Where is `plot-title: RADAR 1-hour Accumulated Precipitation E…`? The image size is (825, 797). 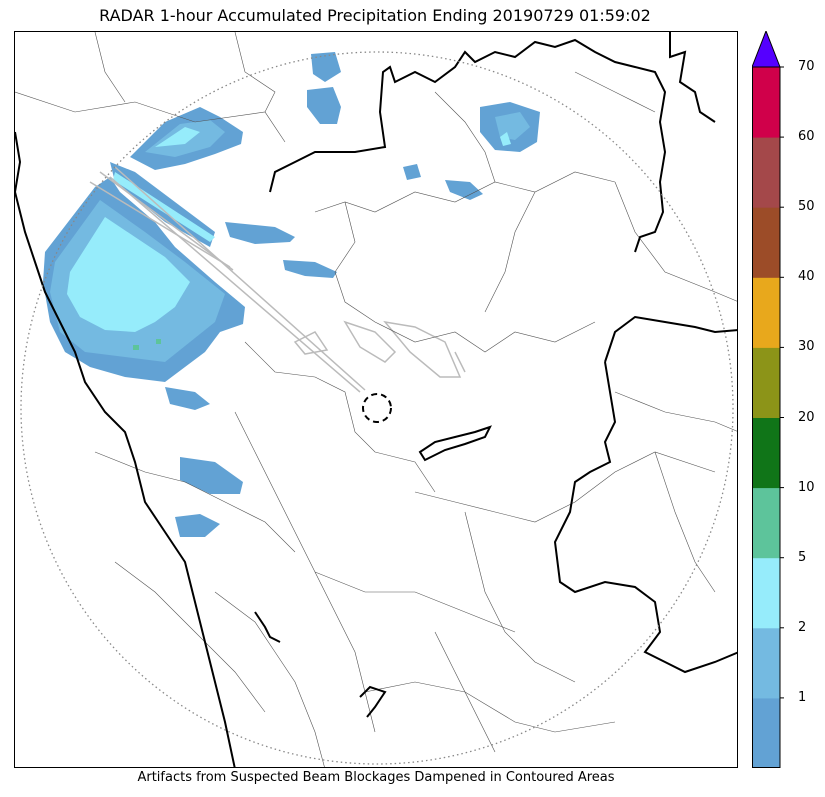 plot-title: RADAR 1-hour Accumulated Precipitation E… is located at coordinates (375, 15).